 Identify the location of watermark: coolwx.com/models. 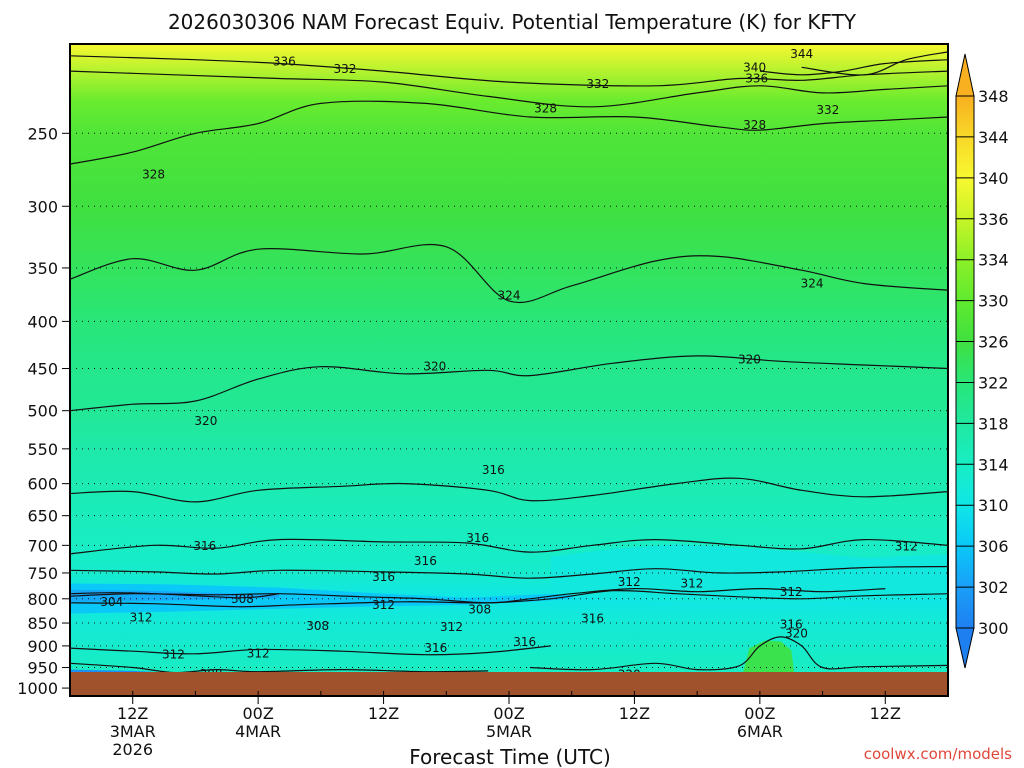
(938, 754).